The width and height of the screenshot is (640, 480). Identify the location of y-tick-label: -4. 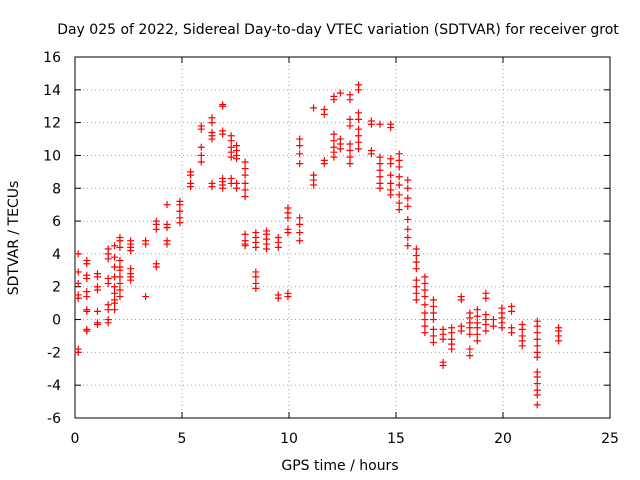
(54, 386).